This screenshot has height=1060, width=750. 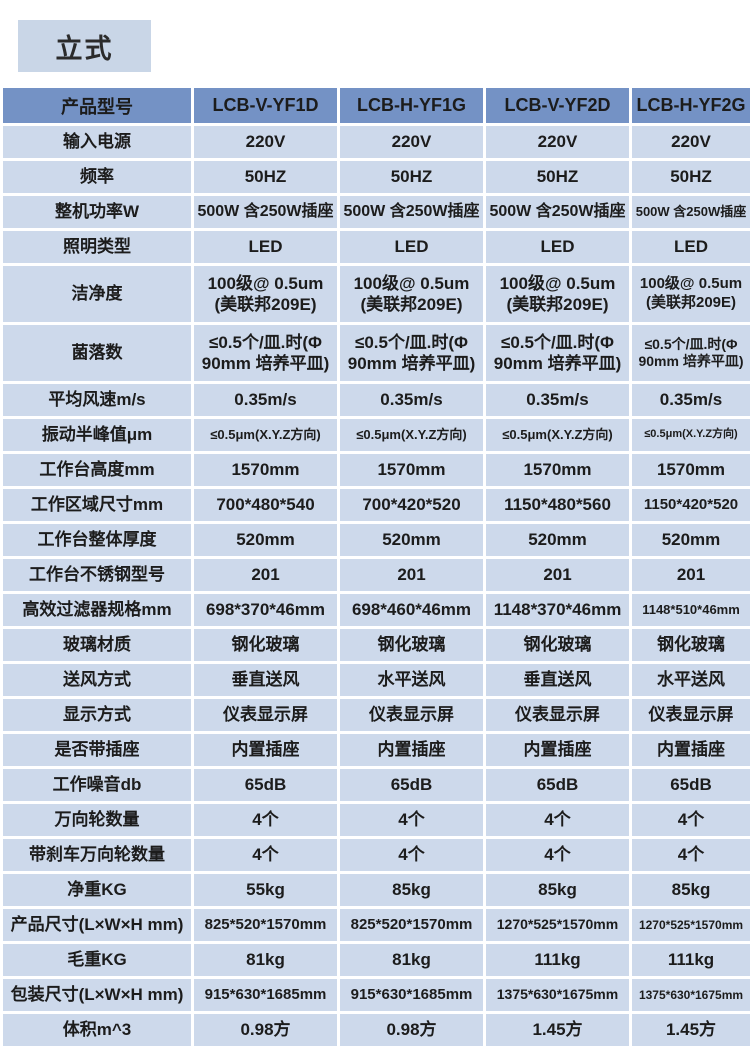 I want to click on table-row: 玻璃材质 钢化玻璃 钢化玻璃 钢化玻璃 钢化玻璃, so click(x=375, y=645).